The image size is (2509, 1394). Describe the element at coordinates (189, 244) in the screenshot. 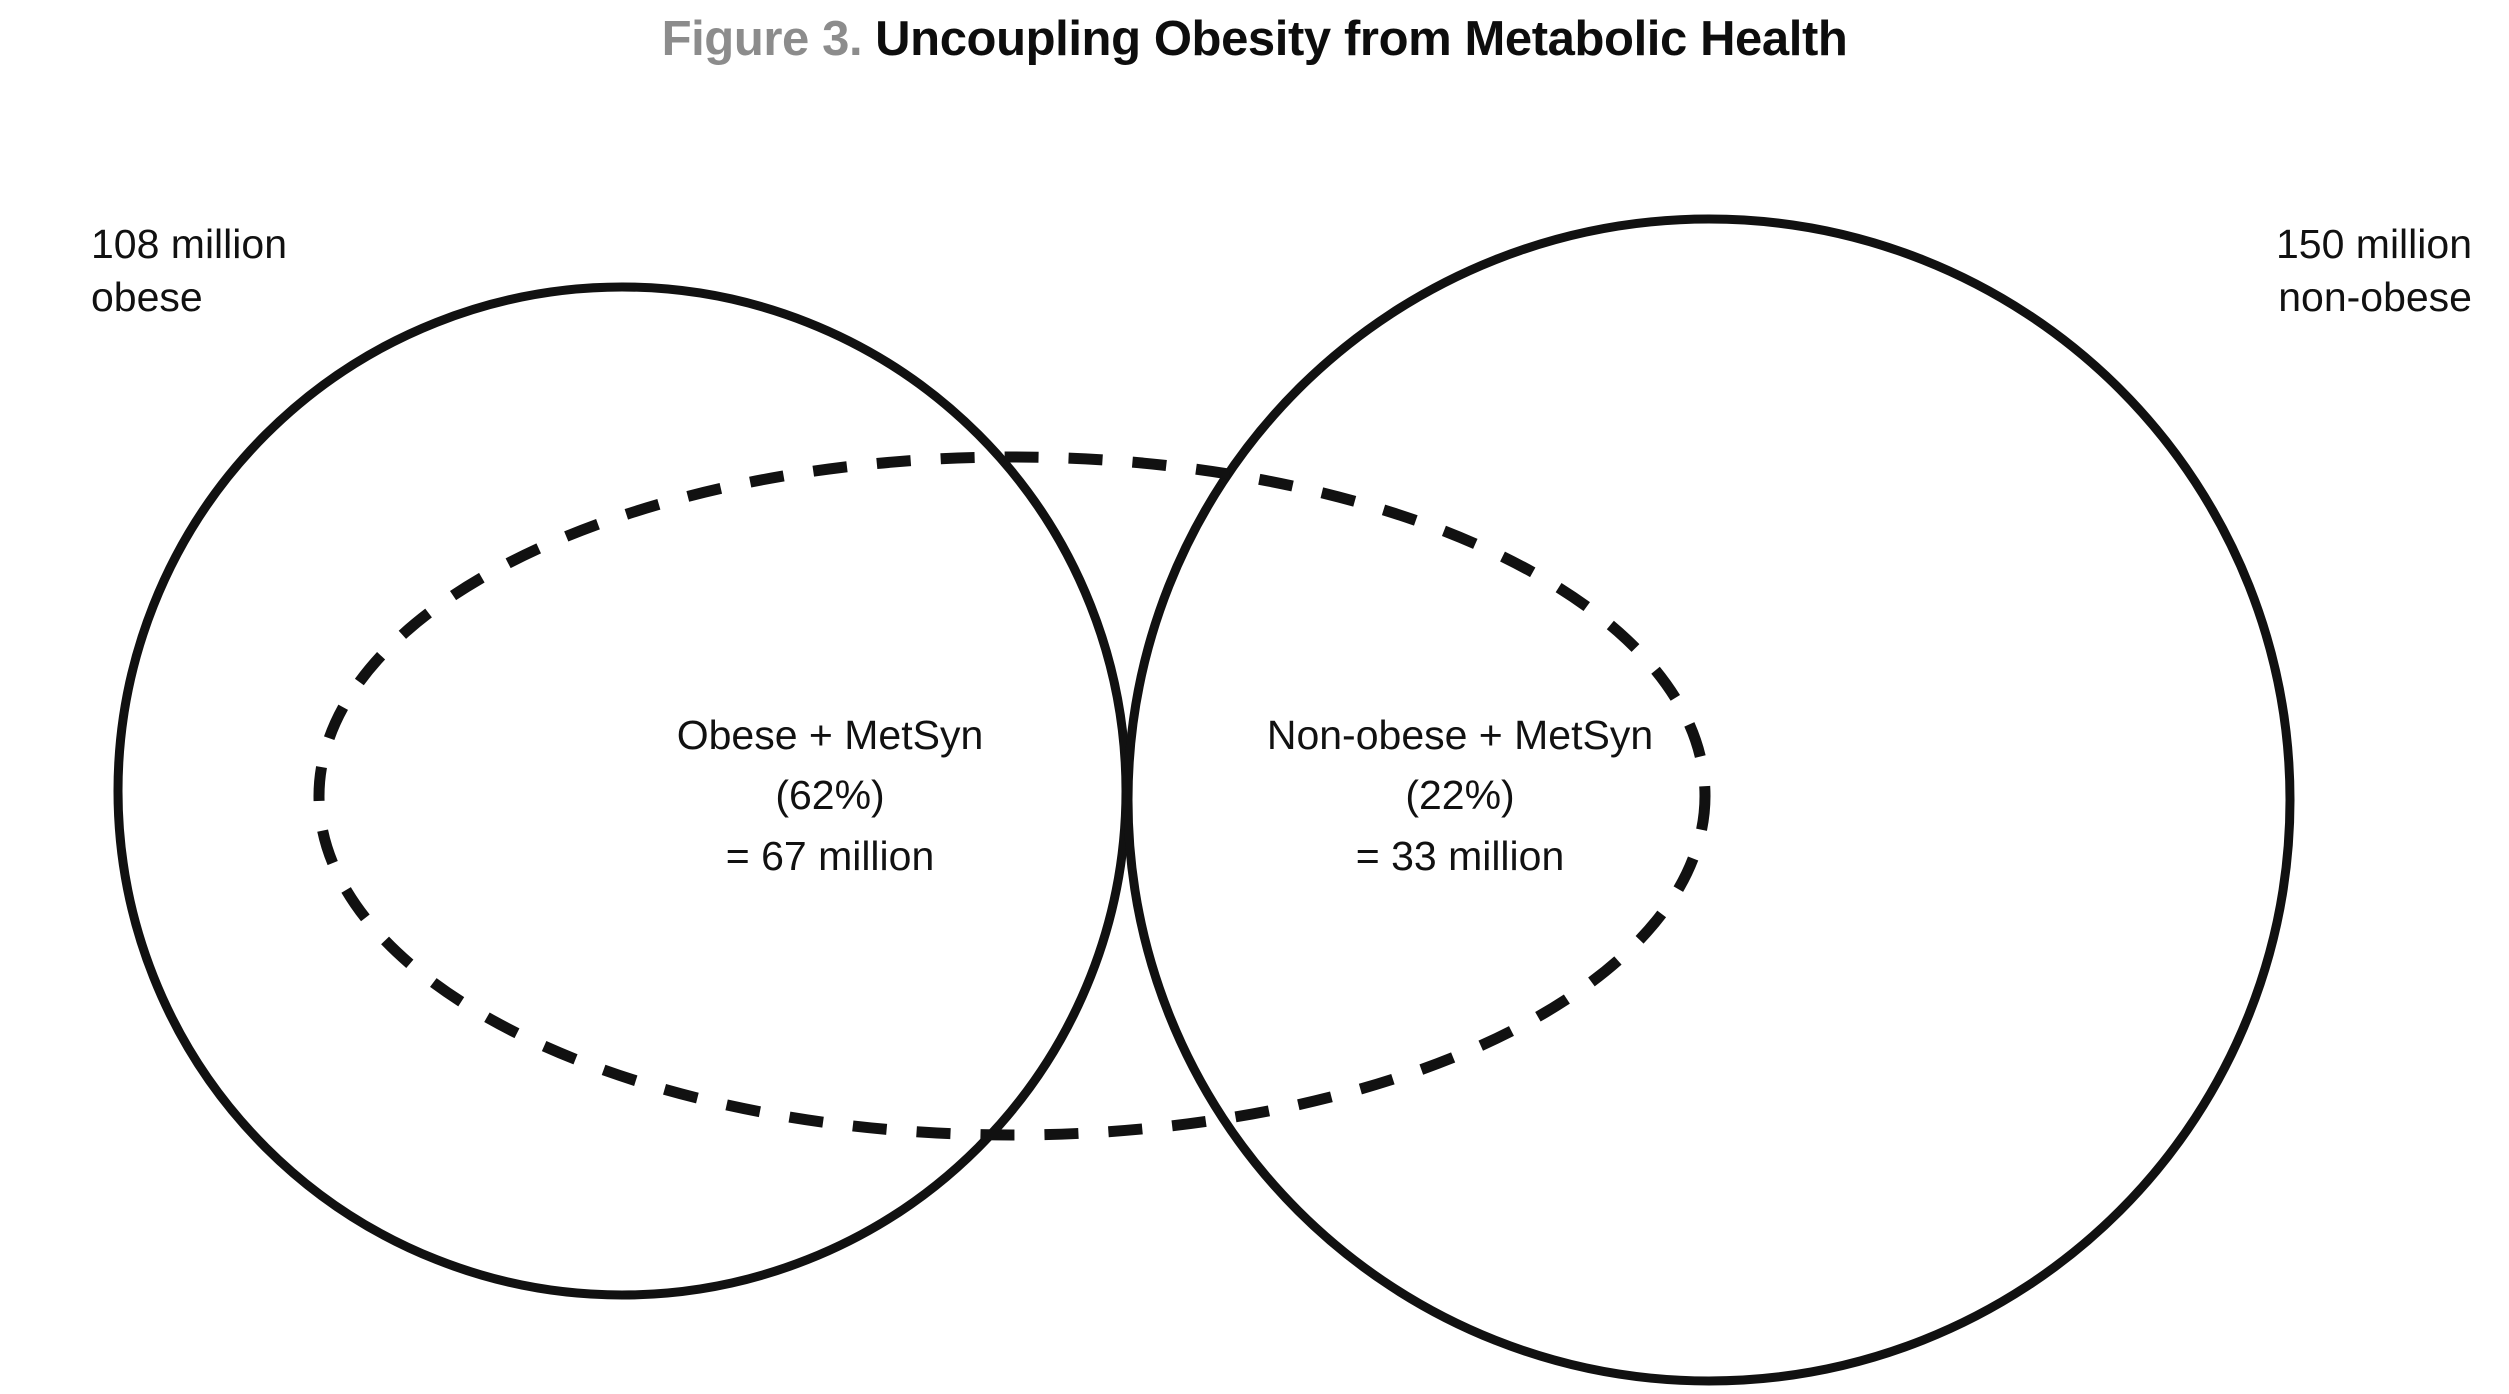

I see `label-obese-count-line1: 108 million` at that location.